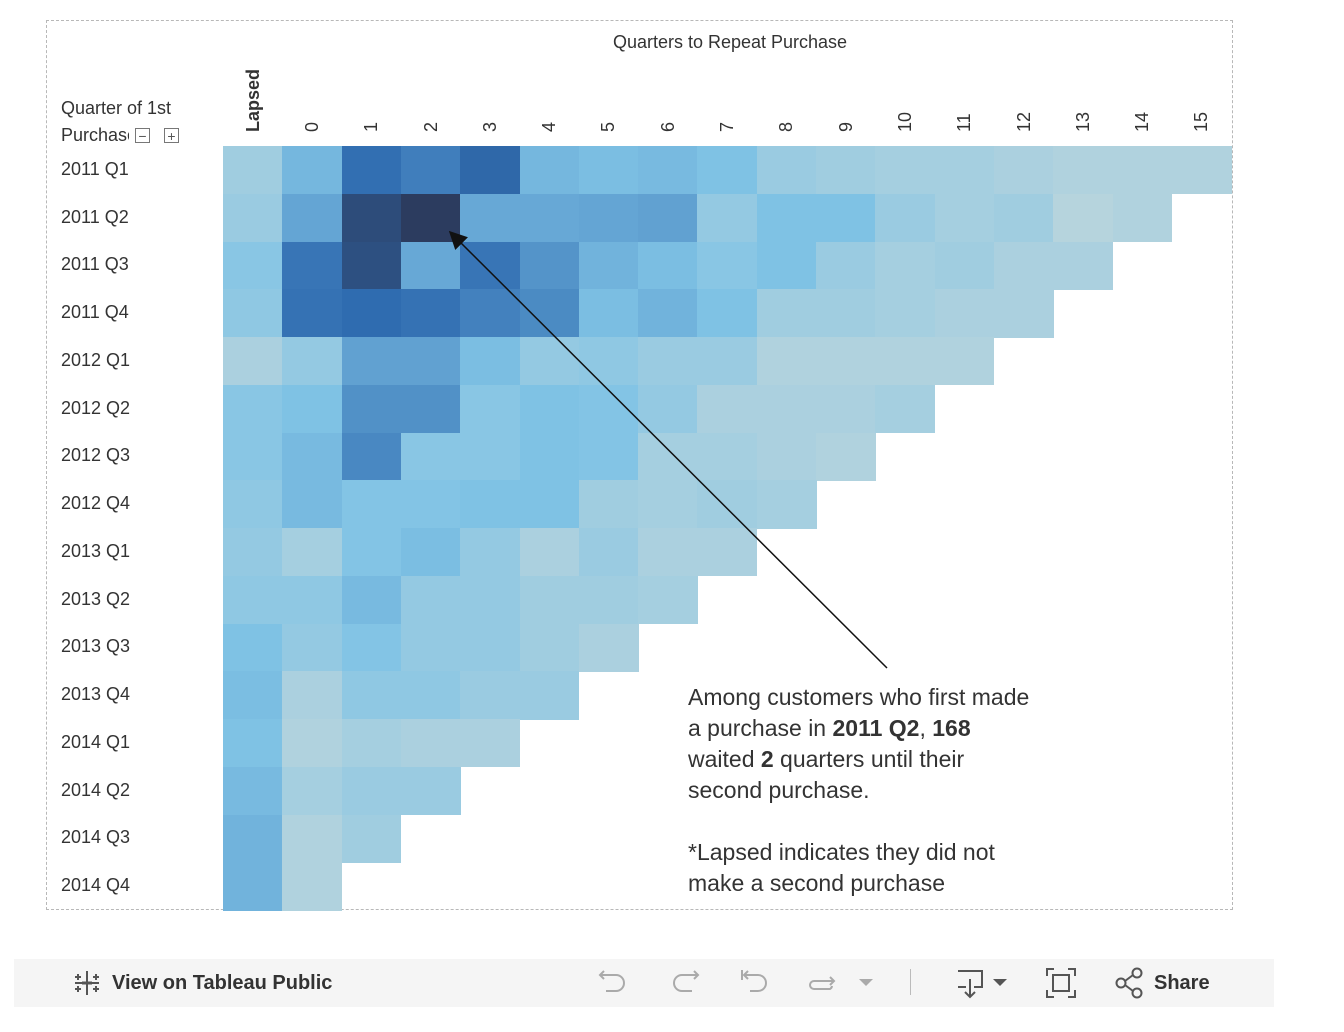  Describe the element at coordinates (971, 984) in the screenshot. I see `download-icon` at that location.